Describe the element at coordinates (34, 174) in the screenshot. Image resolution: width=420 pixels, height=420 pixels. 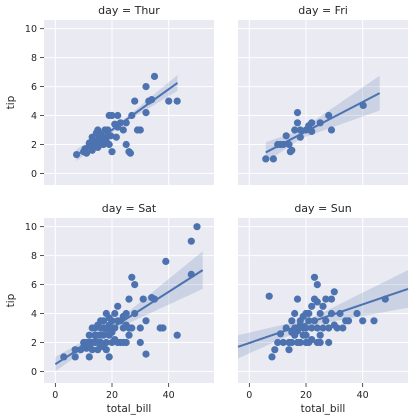
I see `y-tick-label: 0` at that location.